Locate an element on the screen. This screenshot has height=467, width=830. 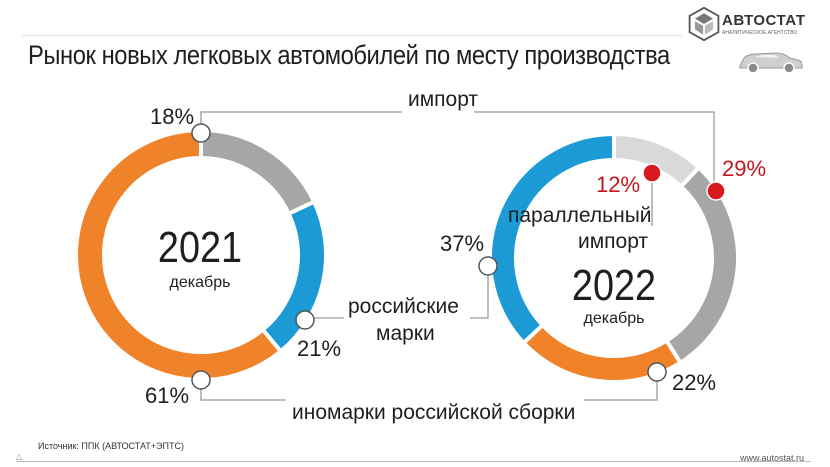
annotation-parallel-import-1: параллельный is located at coordinates (580, 215).